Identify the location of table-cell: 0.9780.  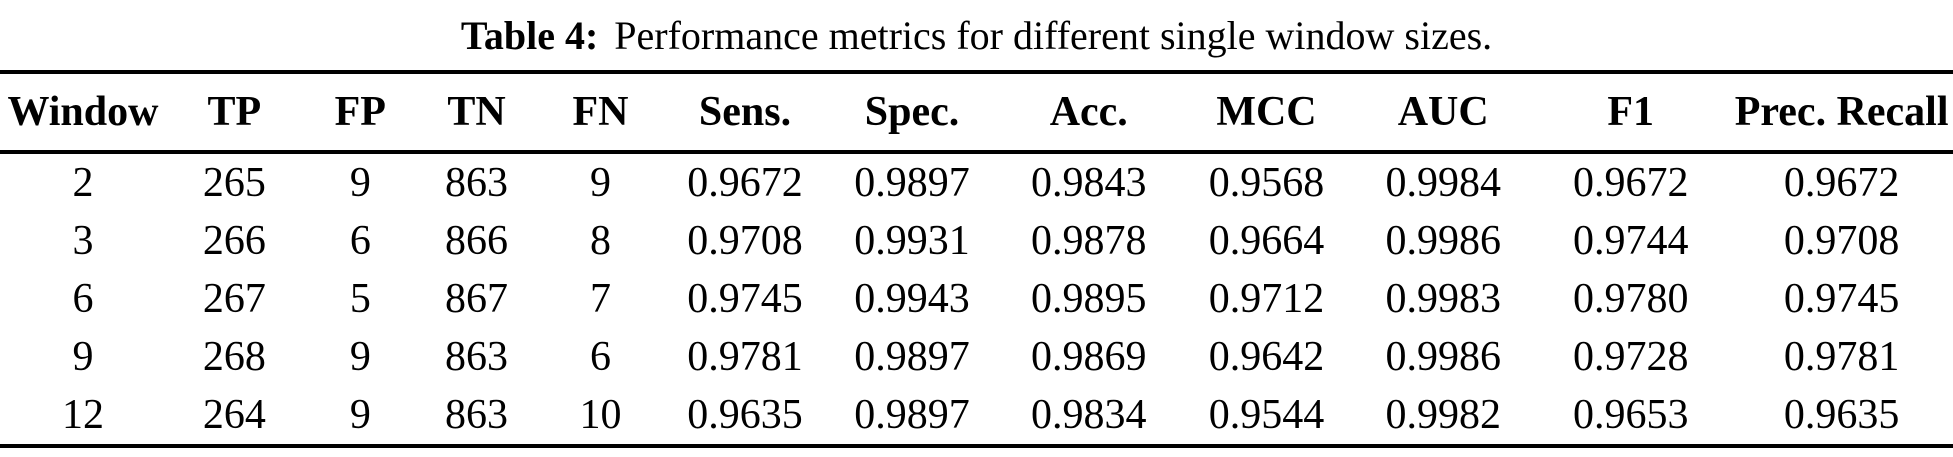
(1630, 299).